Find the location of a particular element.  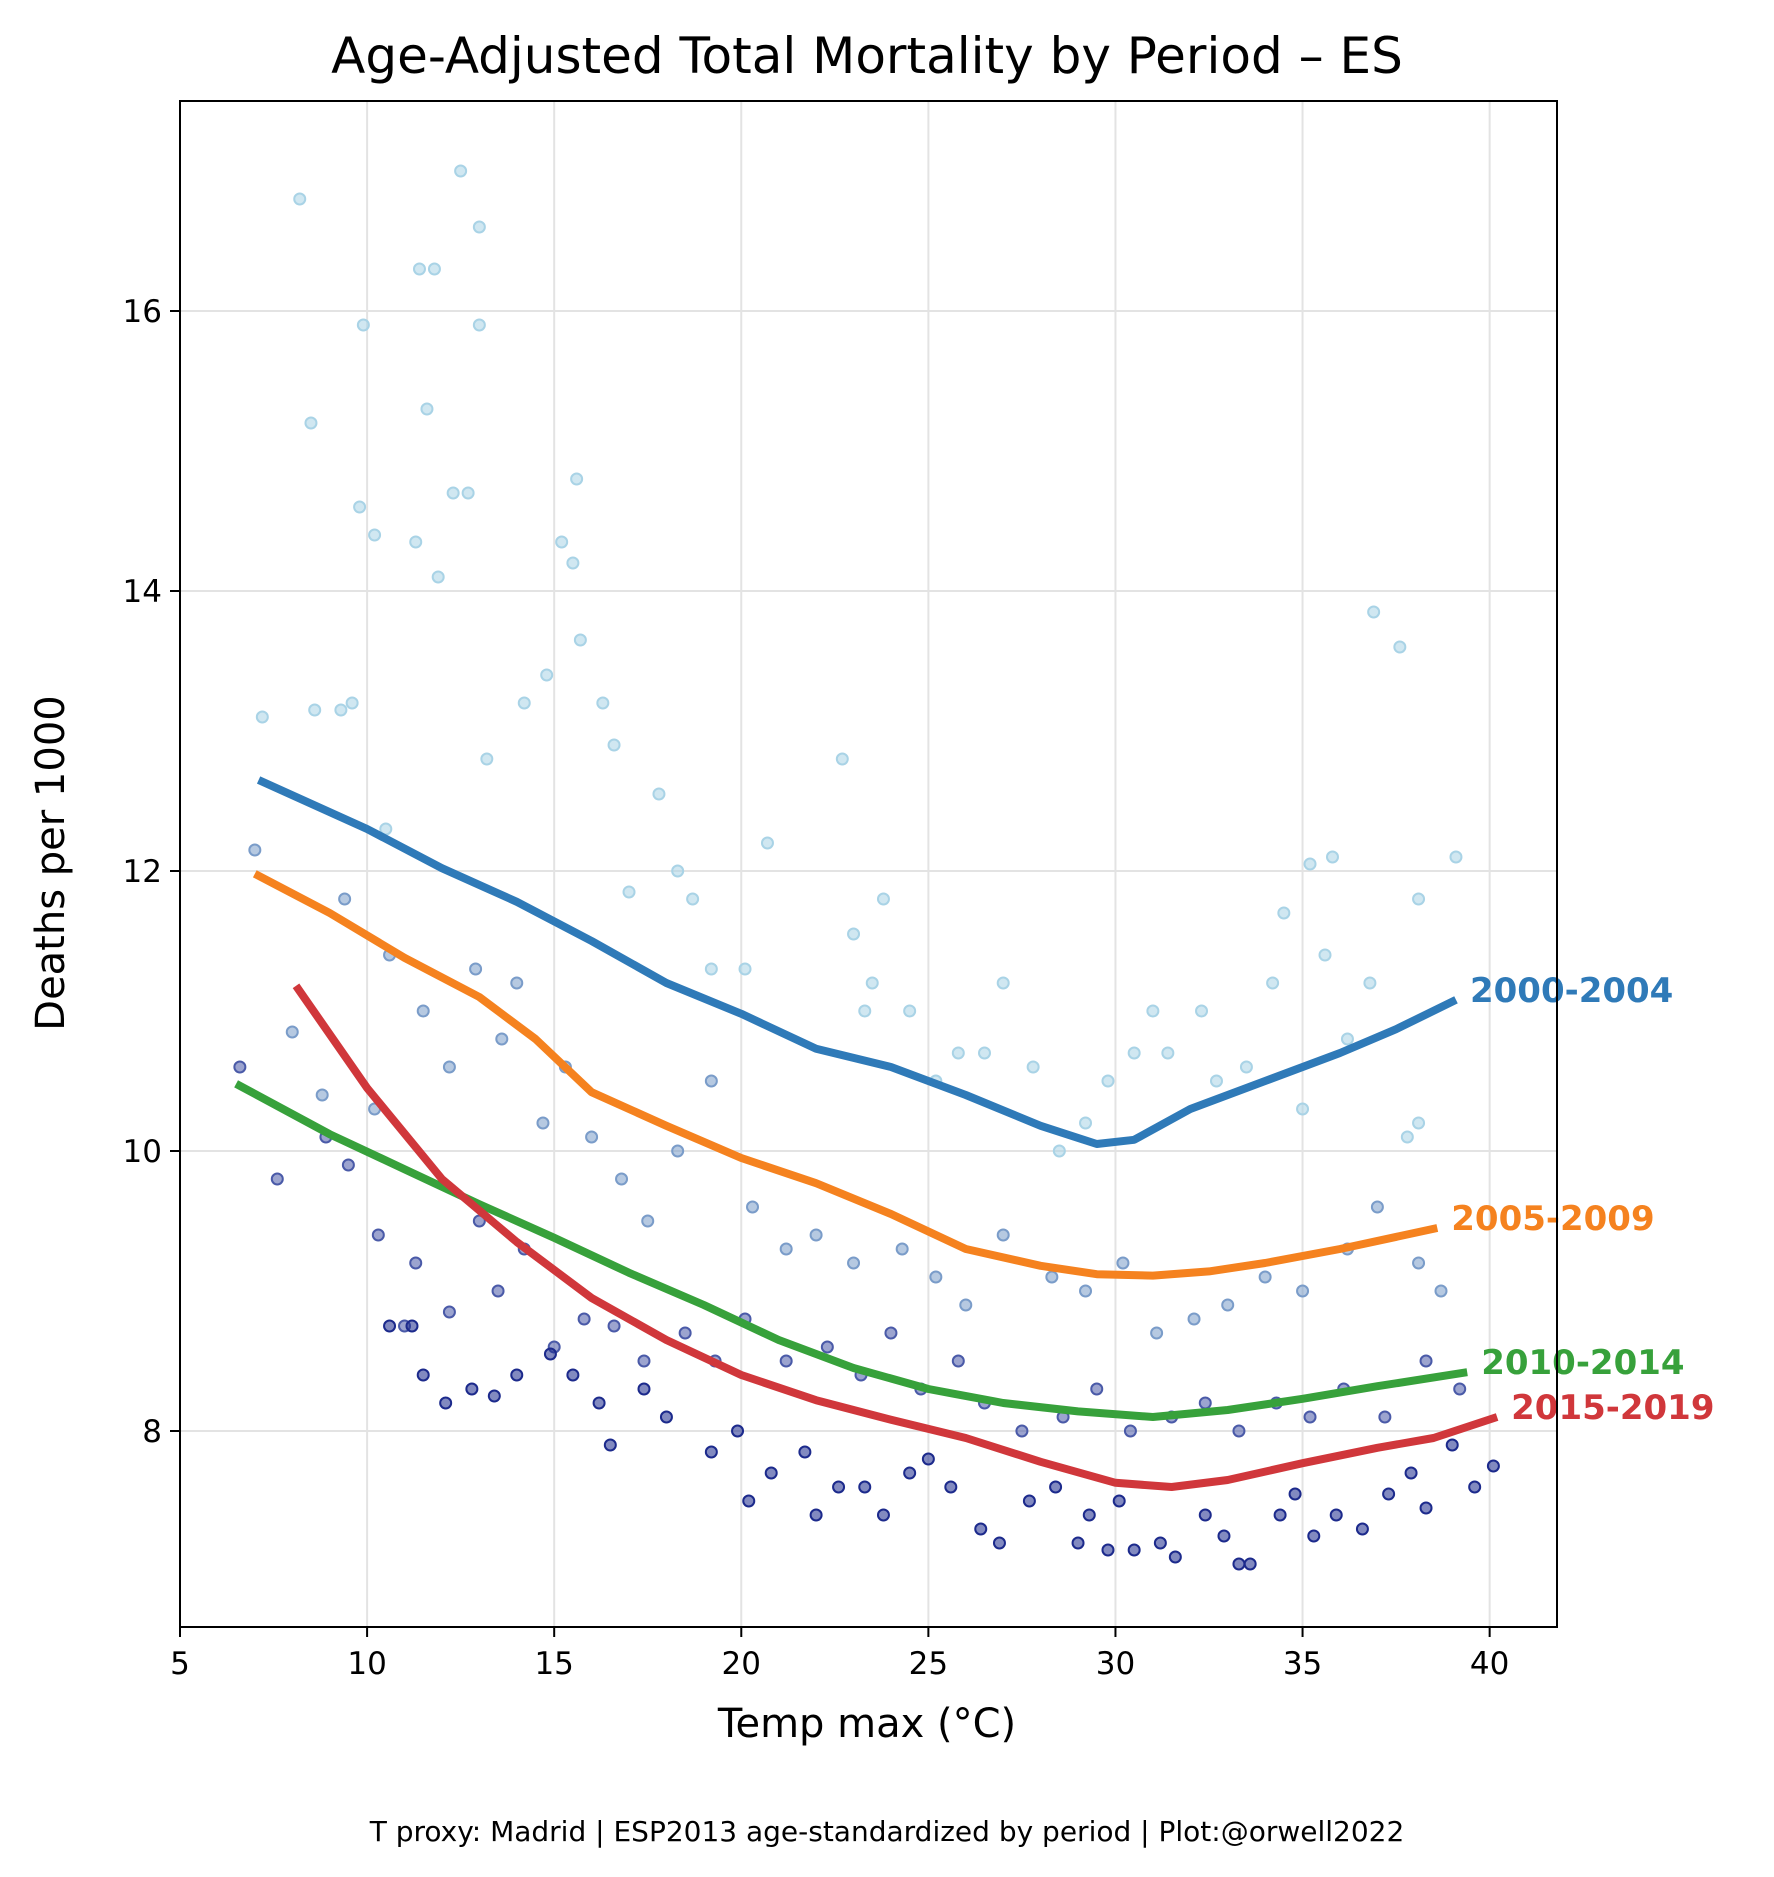

trend-line-2000-2004 is located at coordinates (857, 962).